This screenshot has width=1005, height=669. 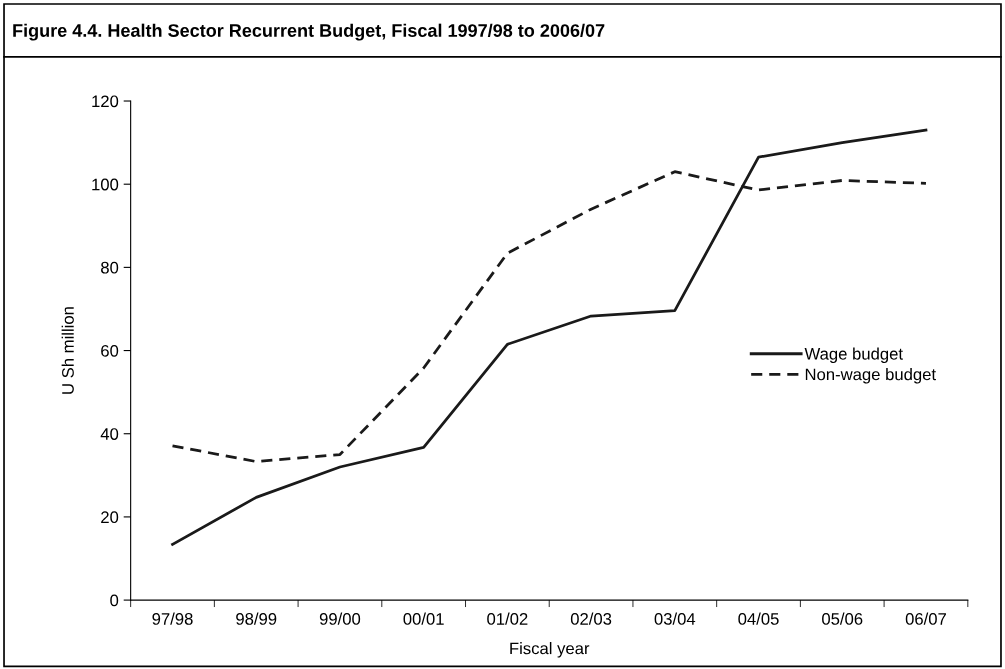 What do you see at coordinates (110, 517) in the screenshot?
I see `y-tick-label: 20` at bounding box center [110, 517].